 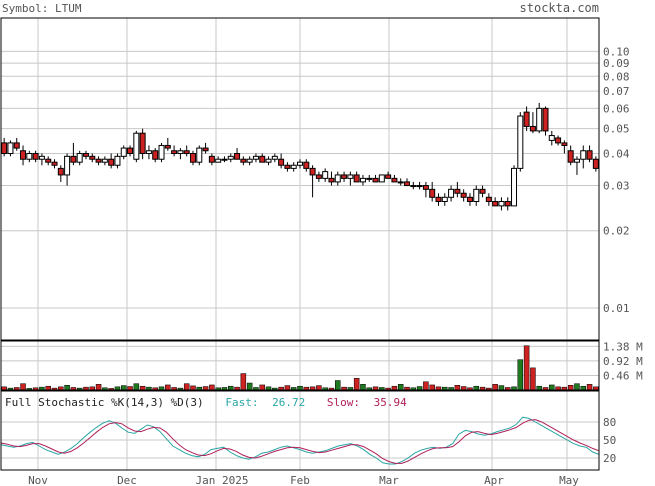 What do you see at coordinates (42, 8) in the screenshot?
I see `symbol-label: Symbol: LTUM` at bounding box center [42, 8].